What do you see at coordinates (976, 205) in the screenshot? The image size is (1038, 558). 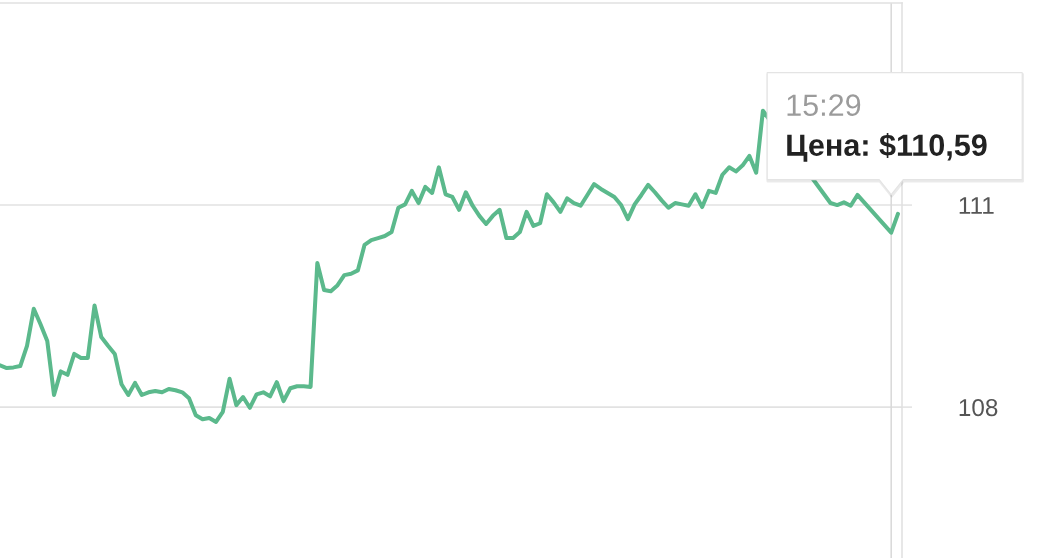 I see `y-tick-label: 111` at bounding box center [976, 205].